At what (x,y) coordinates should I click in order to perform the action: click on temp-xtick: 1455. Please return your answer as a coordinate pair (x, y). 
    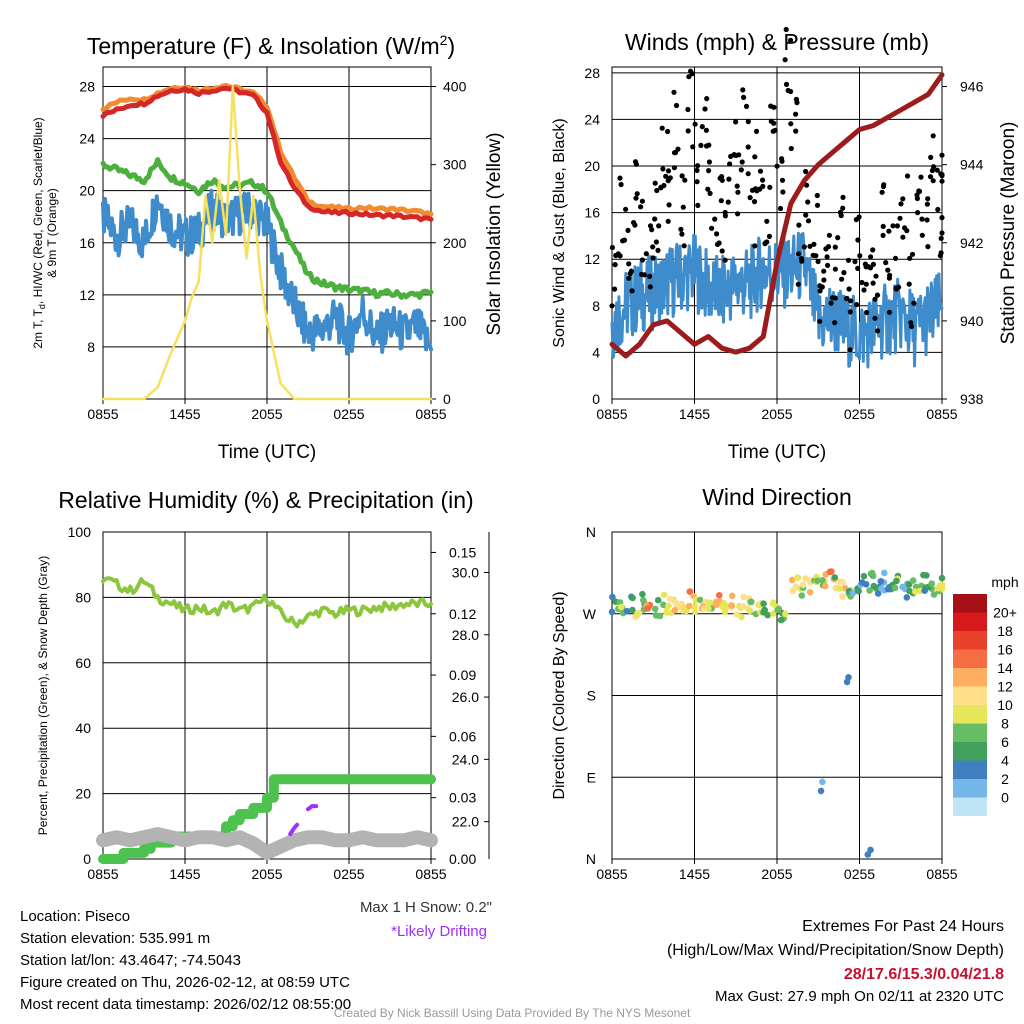
    Looking at the image, I should click on (184, 414).